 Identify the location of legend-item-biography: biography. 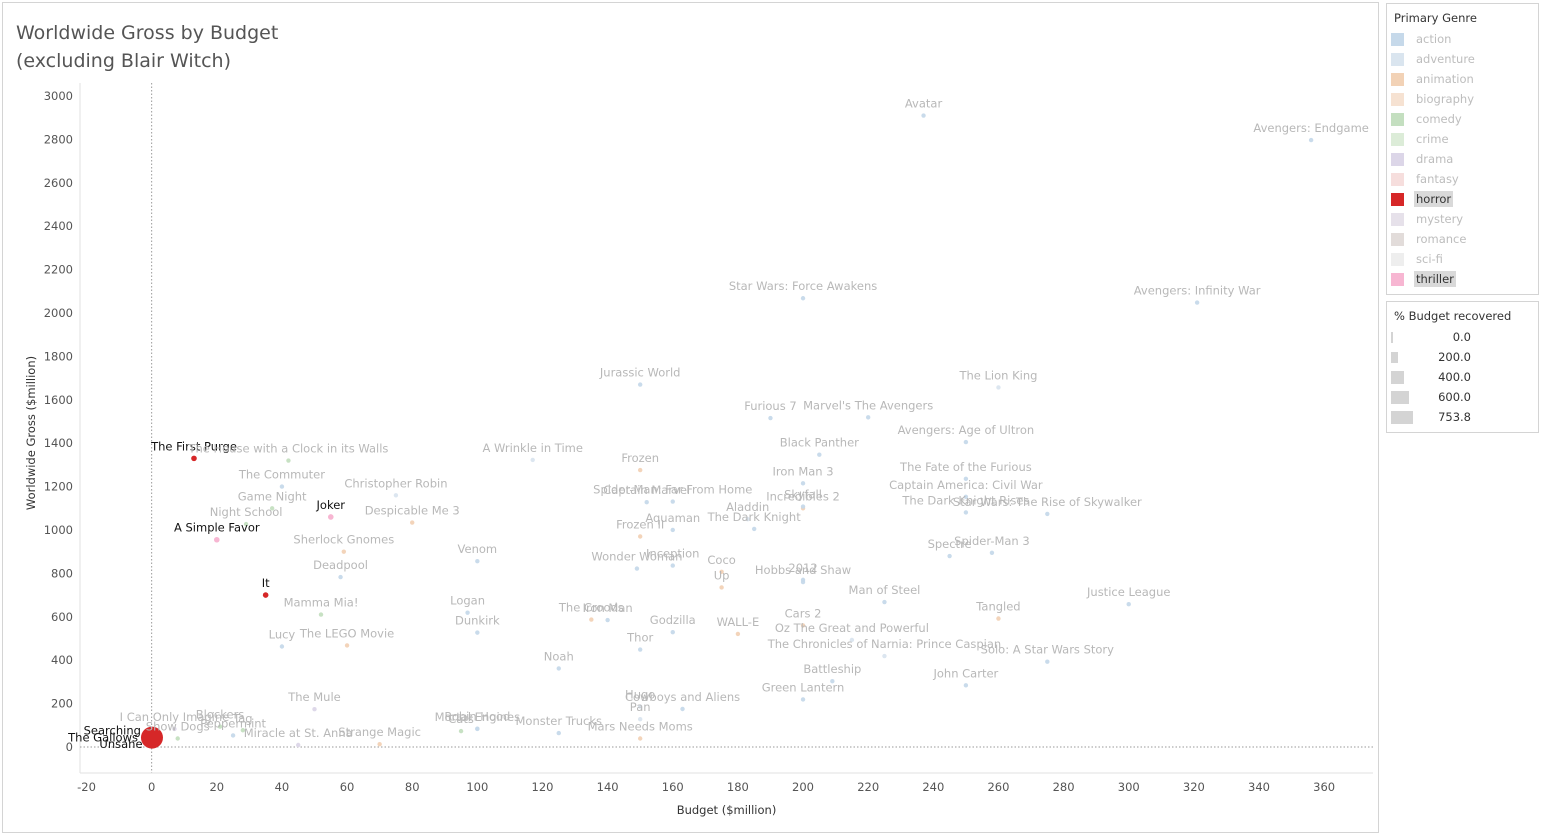
(1462, 99).